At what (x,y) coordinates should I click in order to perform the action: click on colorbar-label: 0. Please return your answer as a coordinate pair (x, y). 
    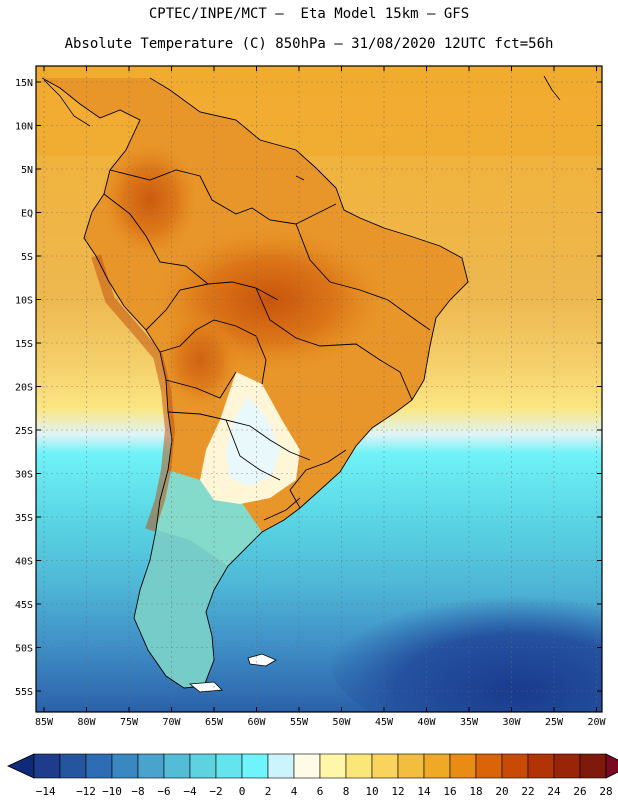
    Looking at the image, I should click on (242, 791).